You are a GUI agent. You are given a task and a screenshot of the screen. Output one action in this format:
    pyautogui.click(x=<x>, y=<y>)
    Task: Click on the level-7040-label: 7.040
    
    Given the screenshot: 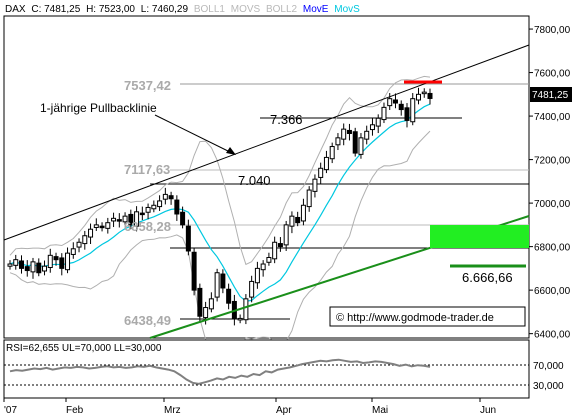 What is the action you would take?
    pyautogui.click(x=254, y=180)
    